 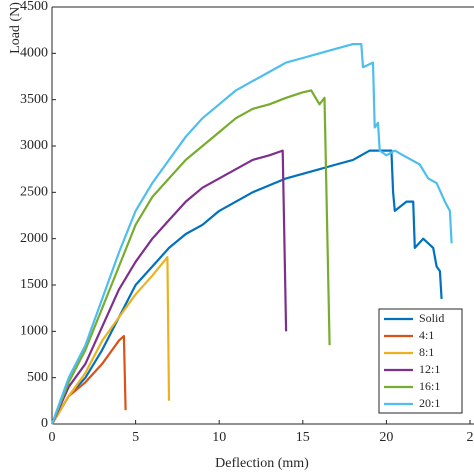 I want to click on x-tick-label: 5, so click(x=135, y=437).